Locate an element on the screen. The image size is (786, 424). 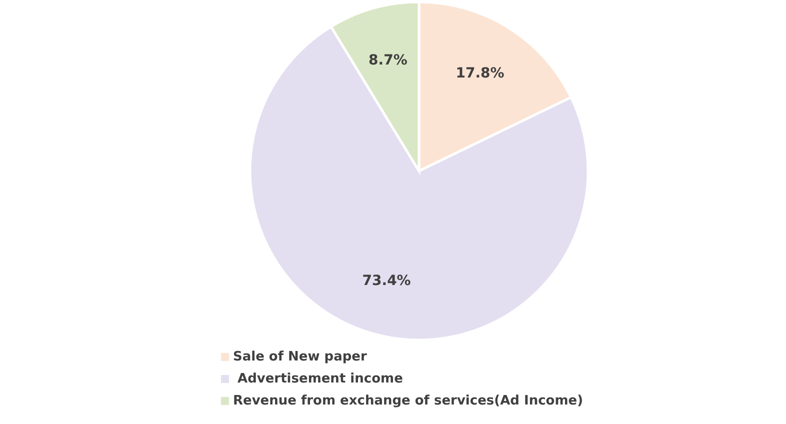
legend-label: Sale of New paper is located at coordinates (300, 357).